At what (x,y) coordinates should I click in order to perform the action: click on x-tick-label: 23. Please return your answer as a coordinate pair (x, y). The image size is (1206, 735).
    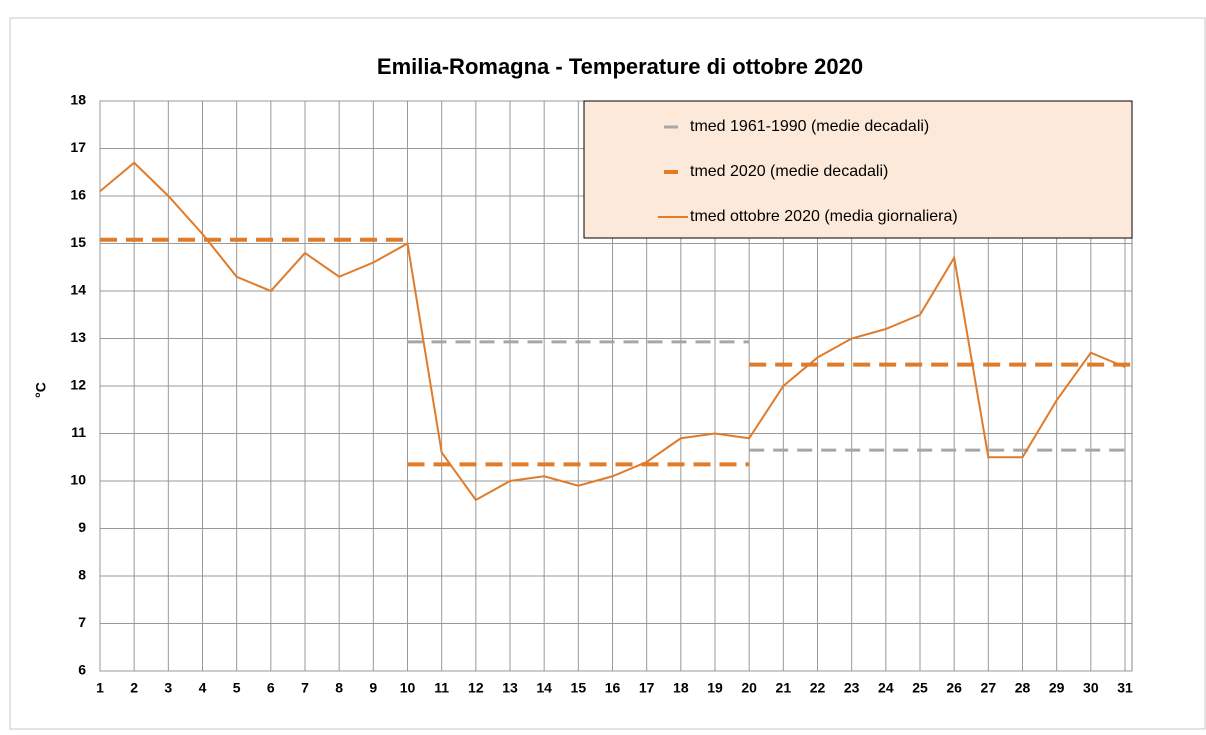
    Looking at the image, I should click on (852, 688).